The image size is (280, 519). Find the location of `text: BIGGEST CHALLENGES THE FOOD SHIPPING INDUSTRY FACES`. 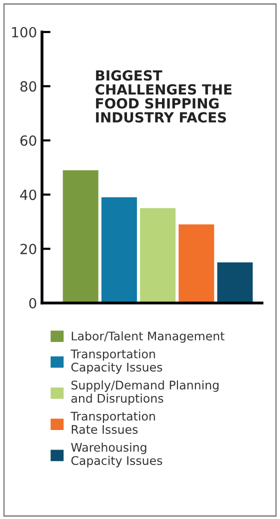

text: BIGGEST CHALLENGES THE FOOD SHIPPING INDUSTRY FACES is located at coordinates (163, 96).